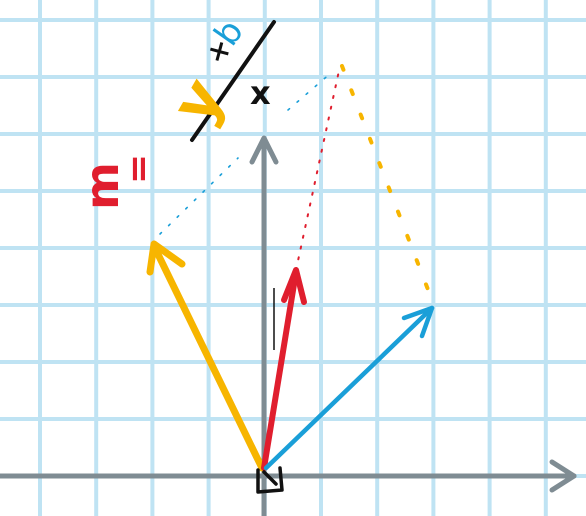  I want to click on label-m: m, so click(102, 186).